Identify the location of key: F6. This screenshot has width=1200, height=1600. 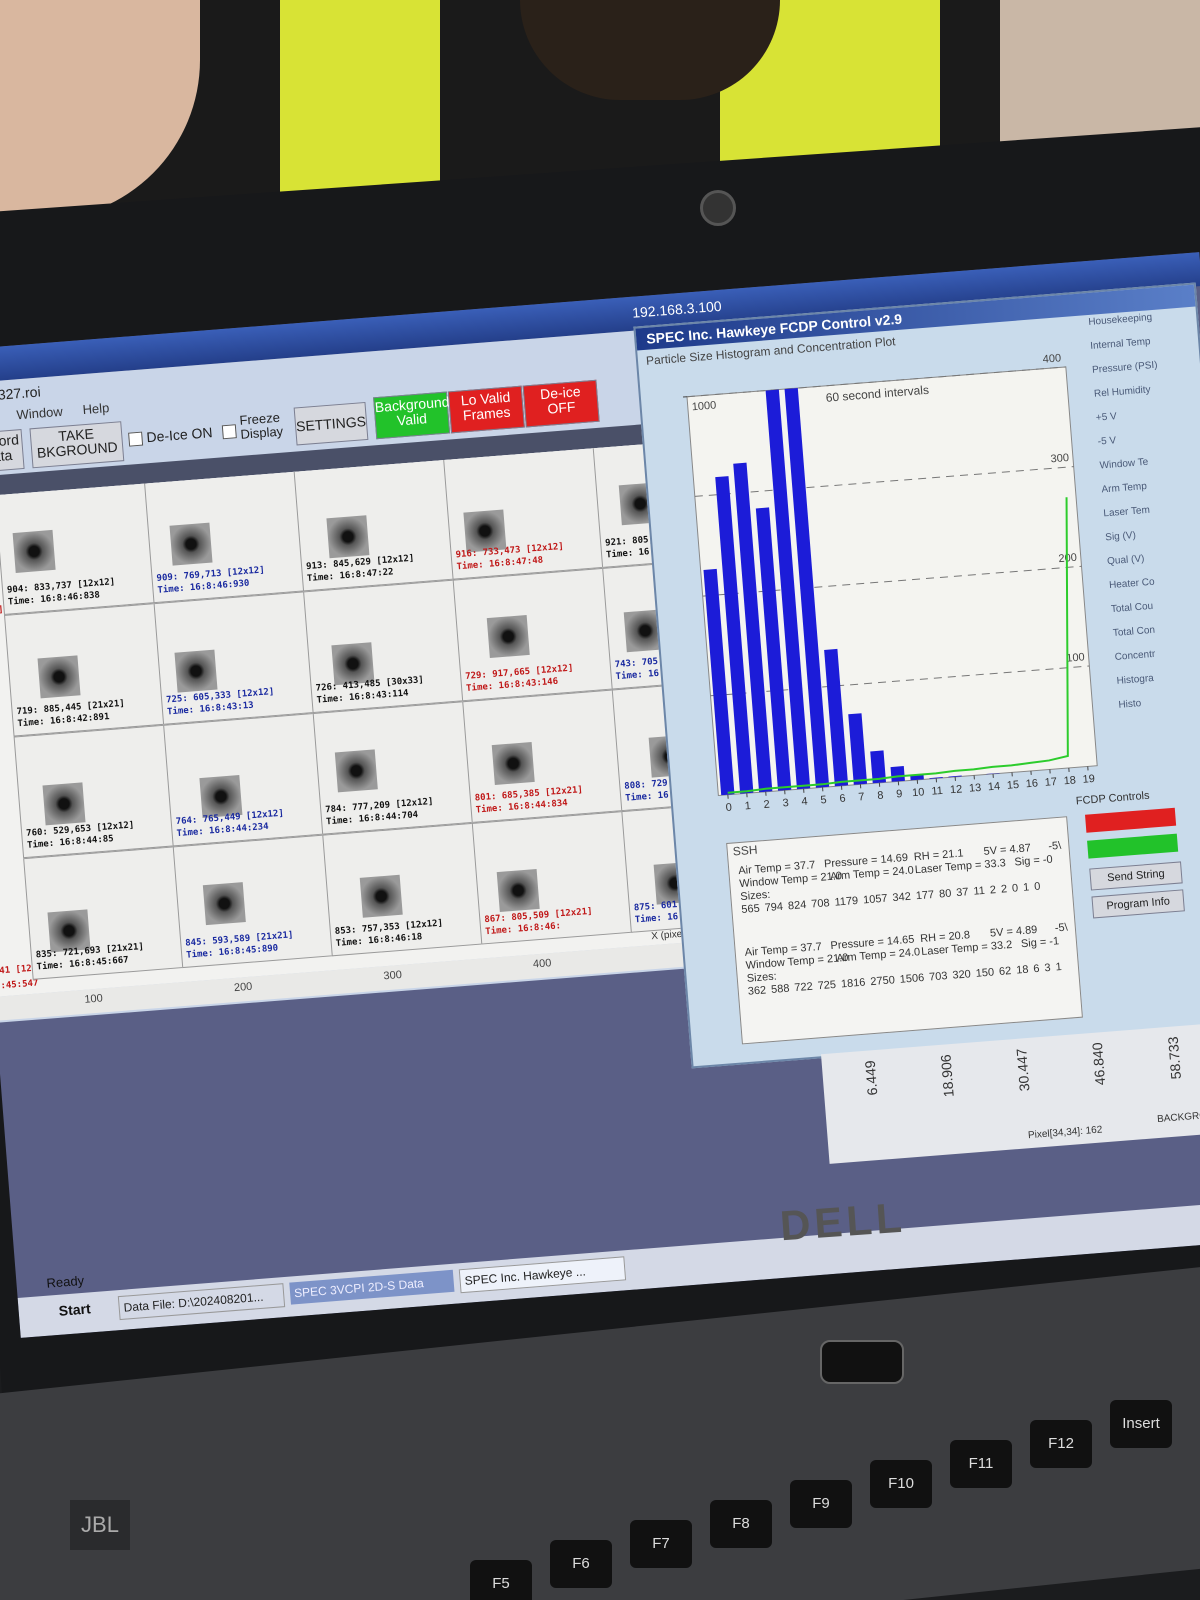
(581, 1564).